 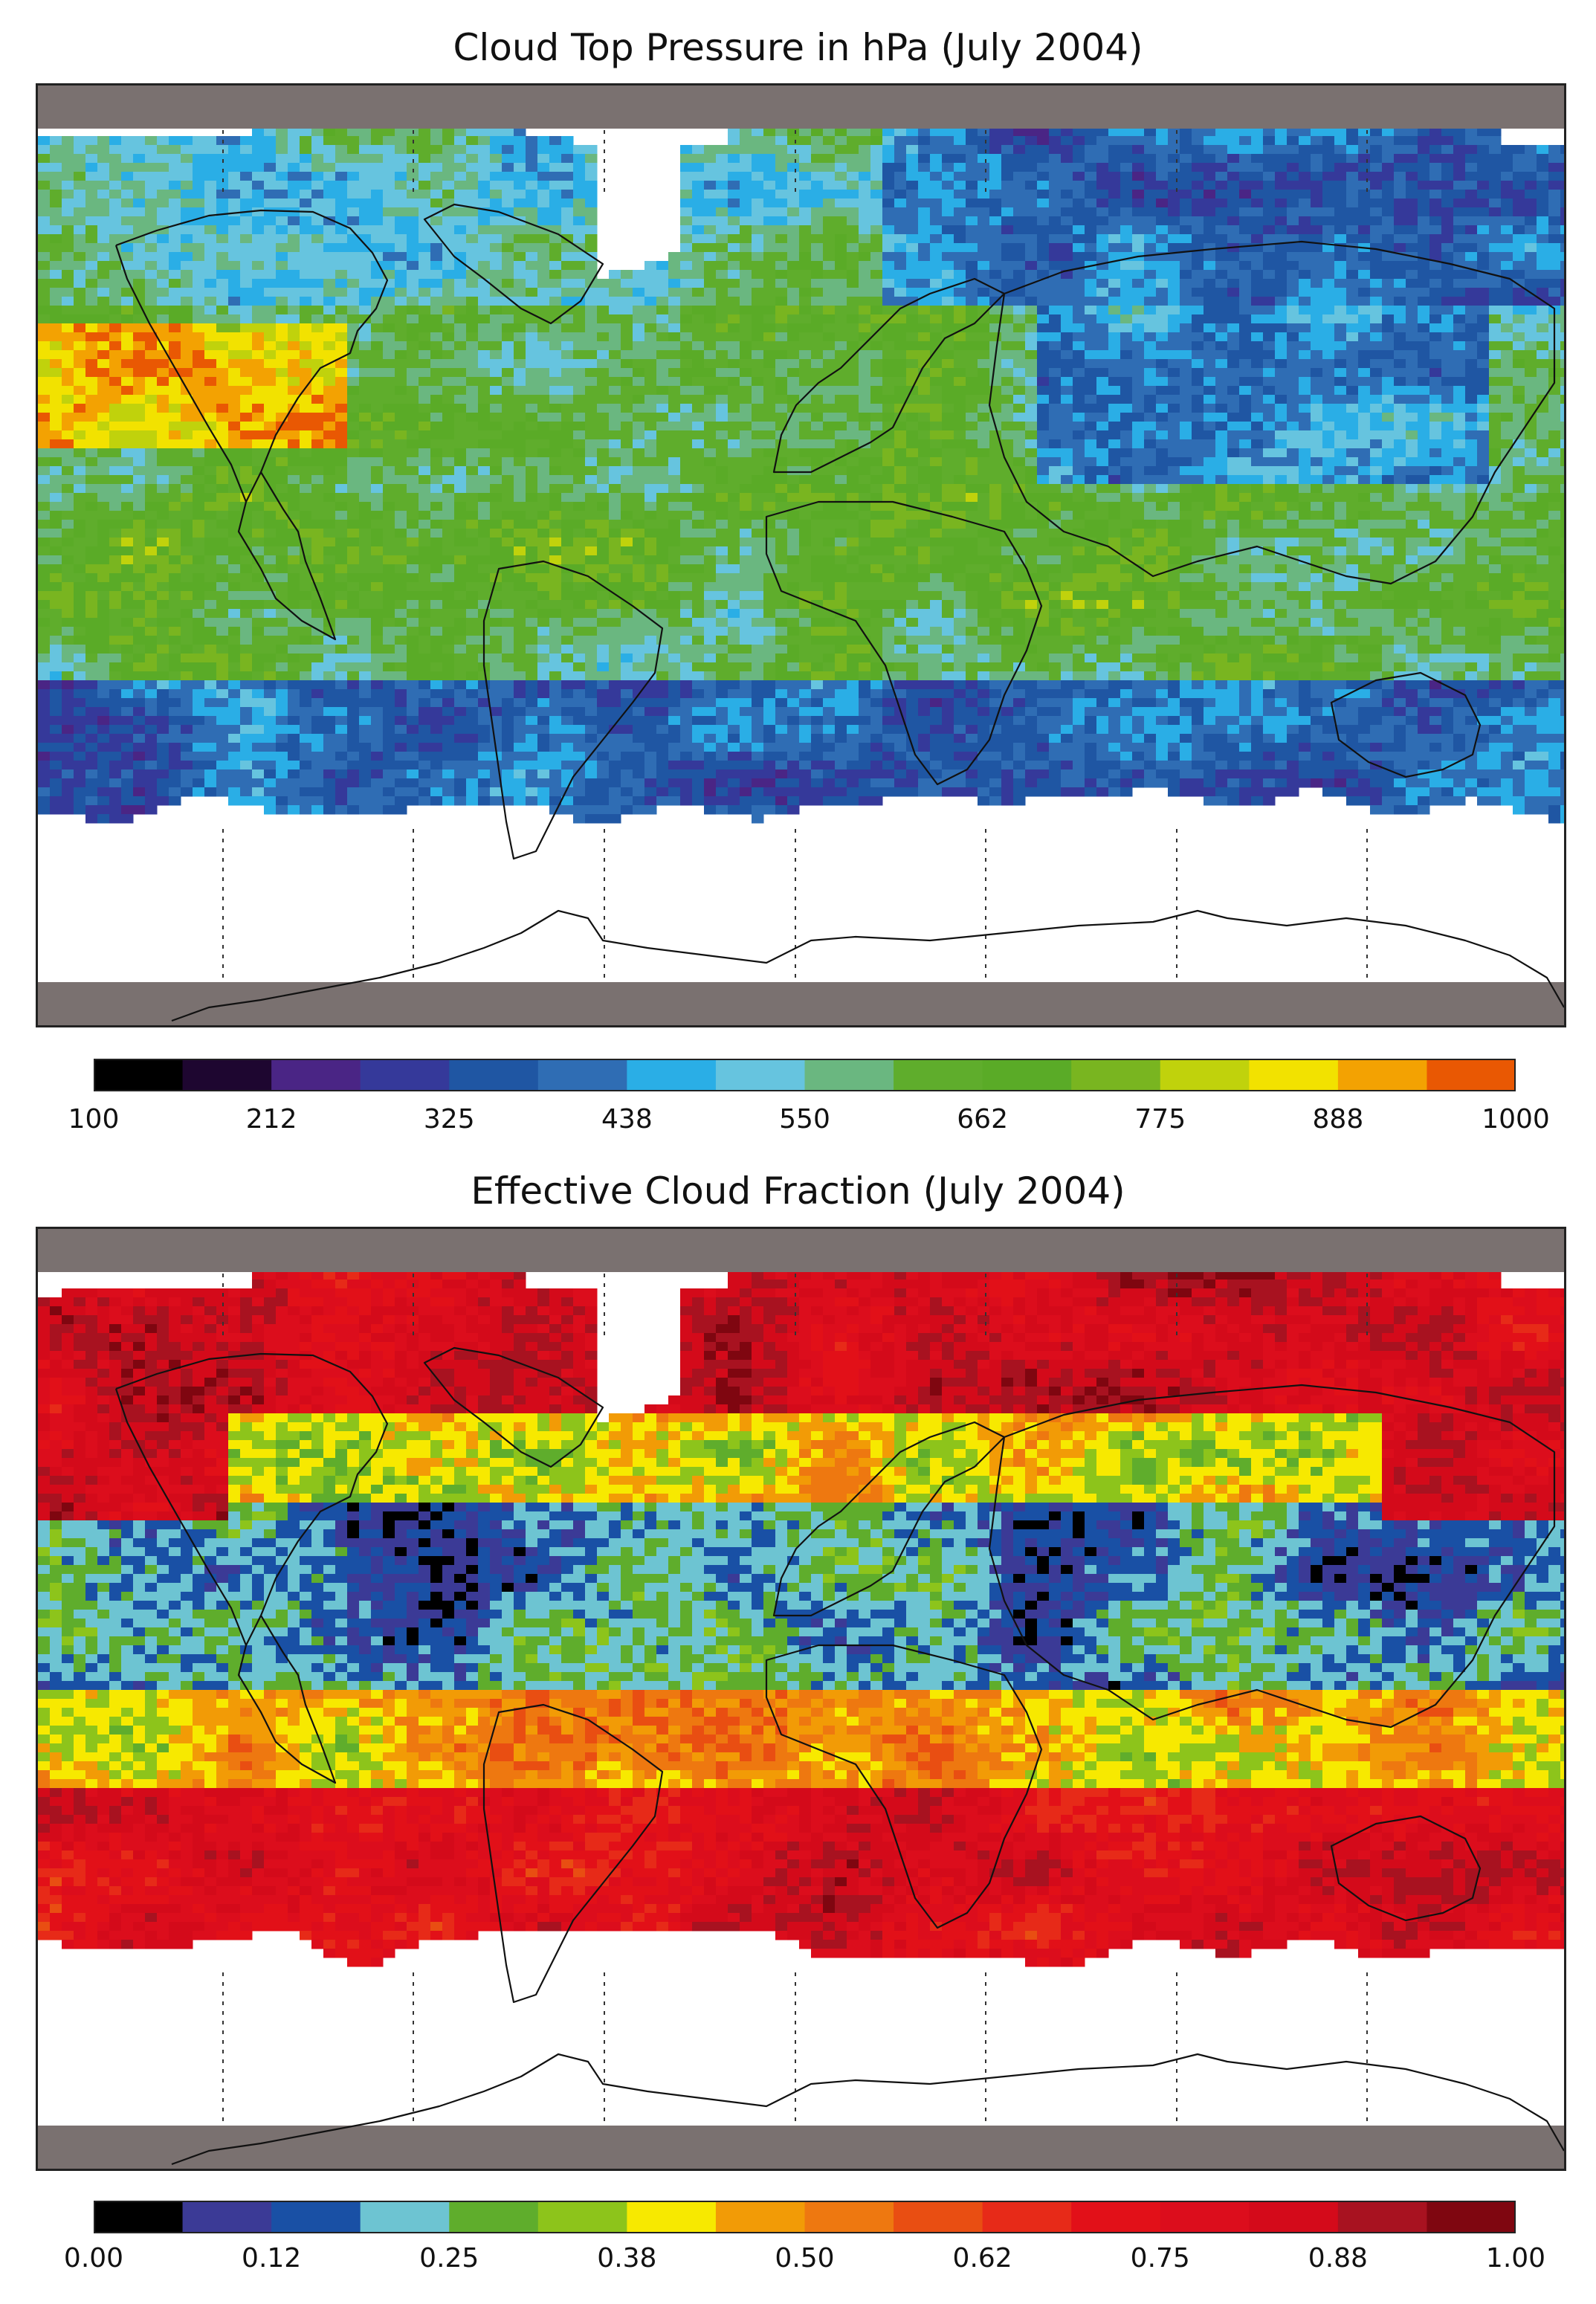 I want to click on colorbar-tick-label: 550, so click(x=805, y=1119).